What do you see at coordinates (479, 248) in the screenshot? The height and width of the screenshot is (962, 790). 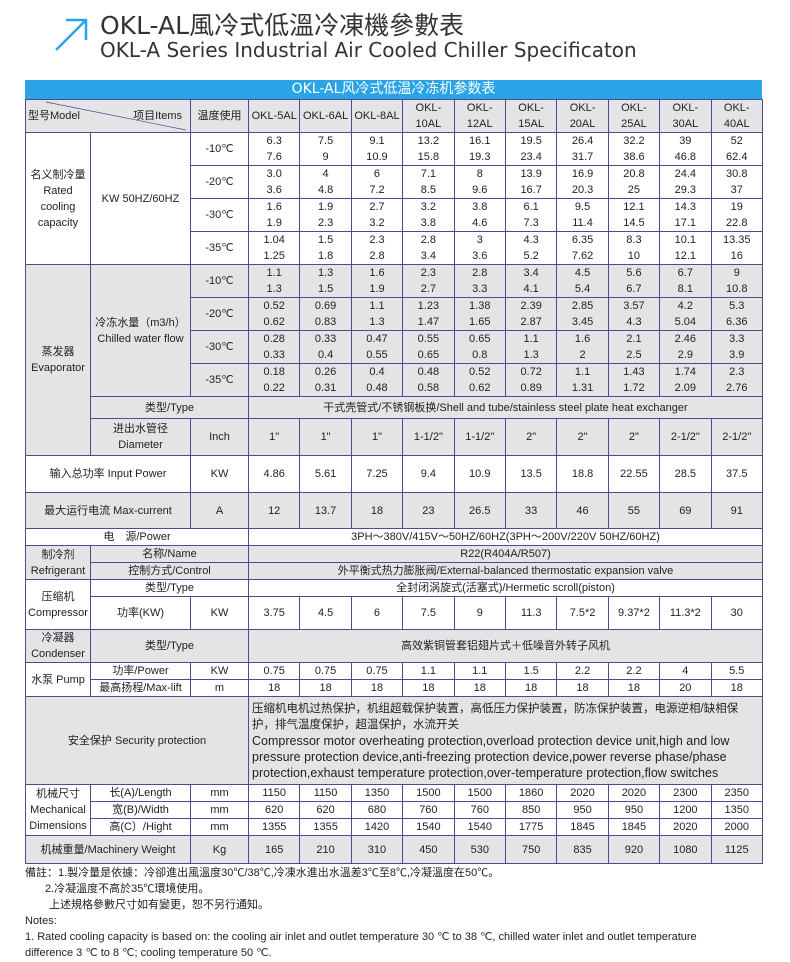 I see `value-cell: 3 3.6` at bounding box center [479, 248].